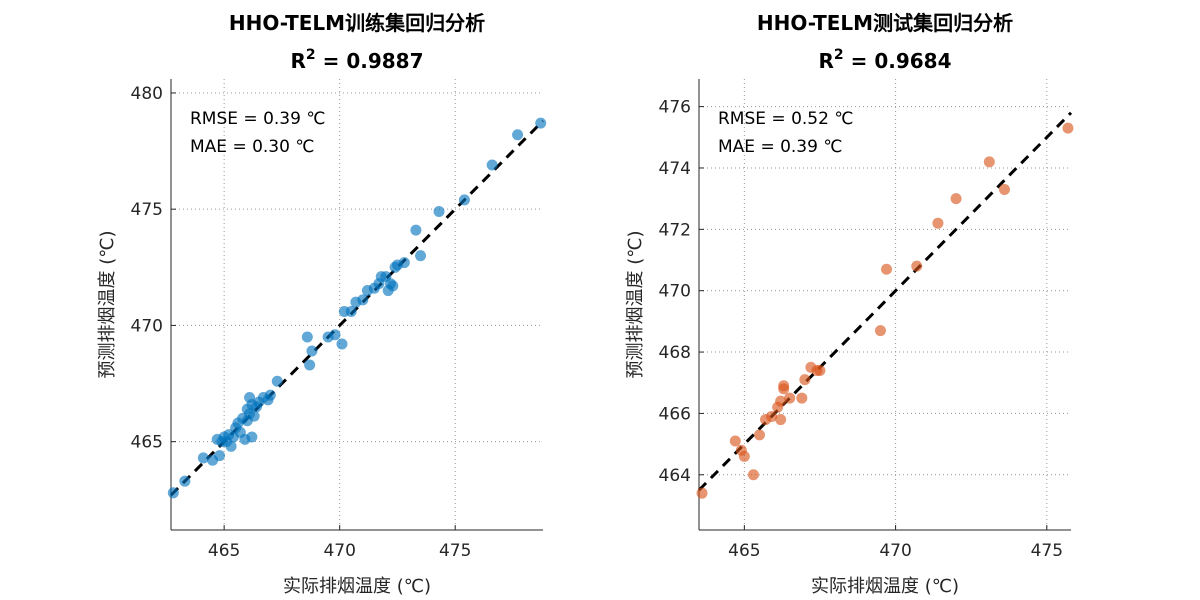 The image size is (1200, 600). What do you see at coordinates (780, 147) in the screenshot?
I see `metric-text: MAE = 0.39 ℃` at bounding box center [780, 147].